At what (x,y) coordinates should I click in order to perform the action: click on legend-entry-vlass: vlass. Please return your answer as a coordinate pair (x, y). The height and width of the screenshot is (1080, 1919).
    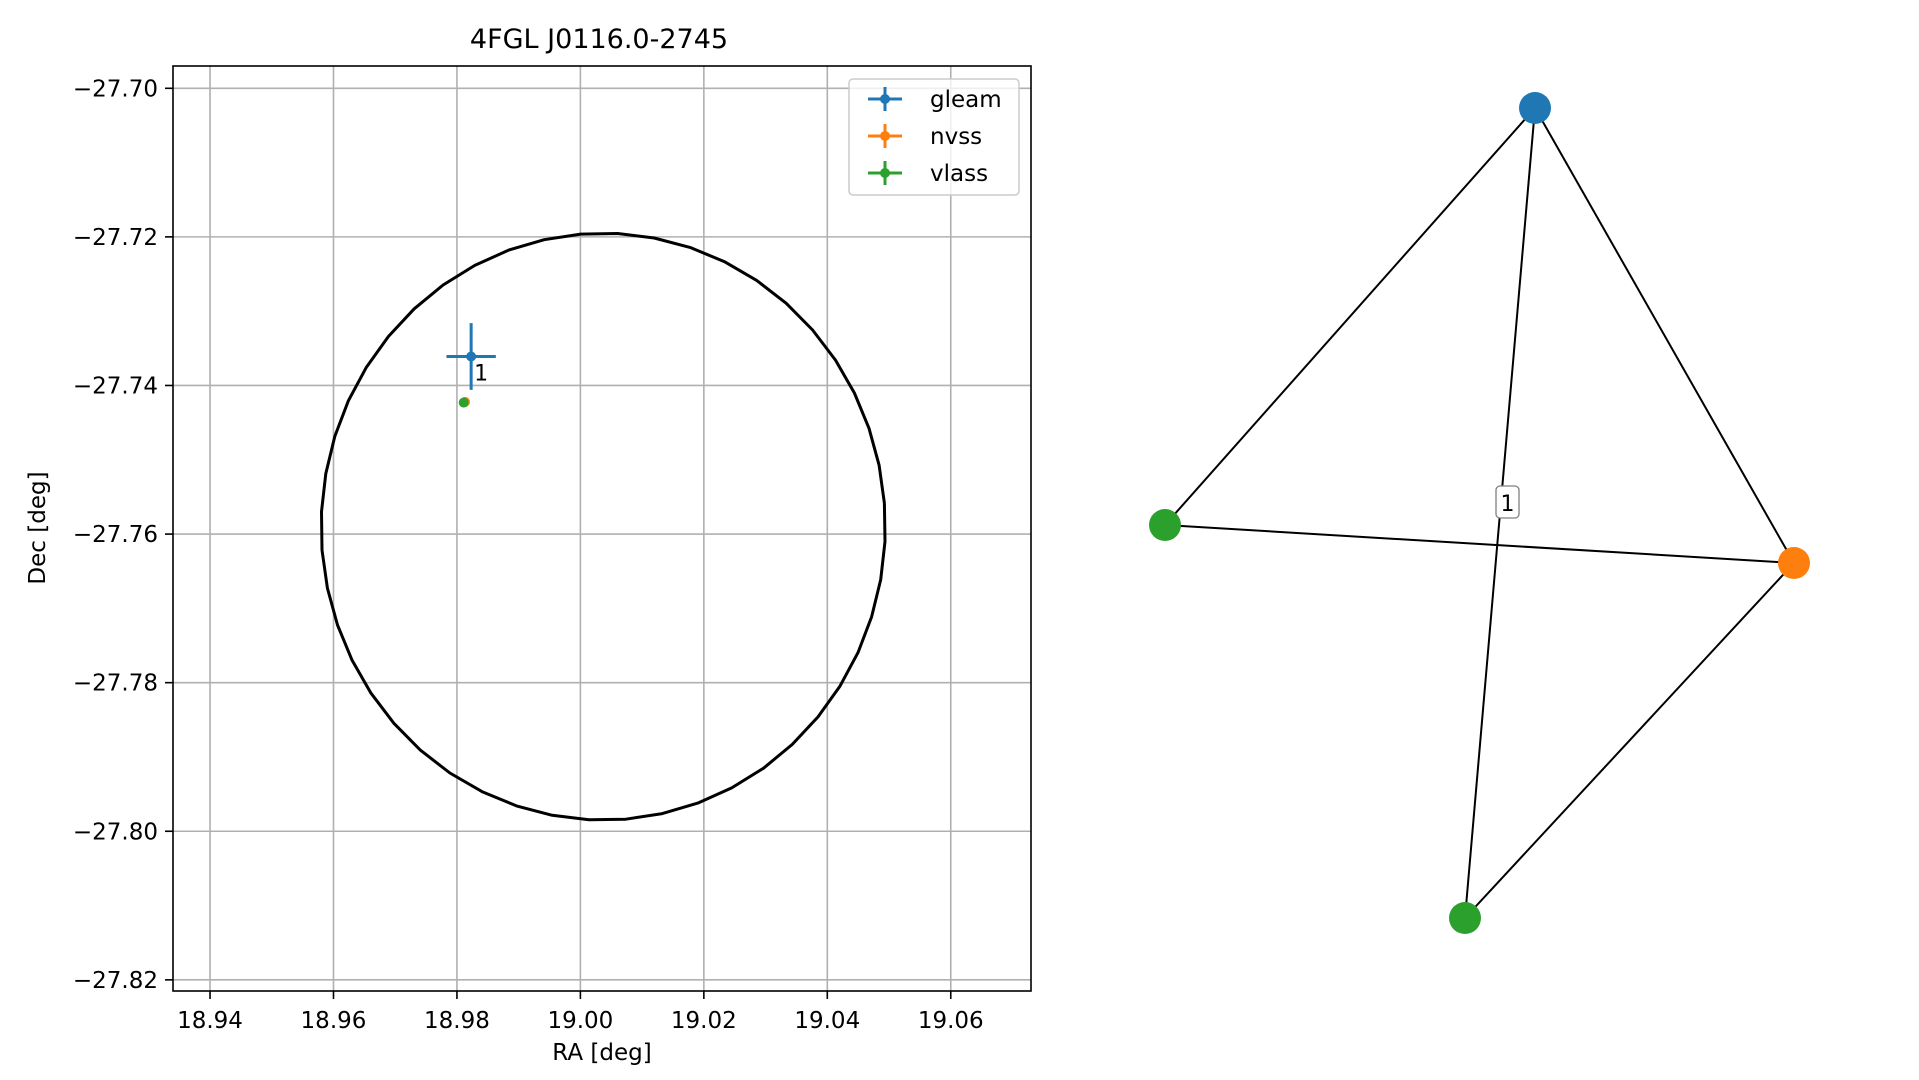
    Looking at the image, I should click on (928, 174).